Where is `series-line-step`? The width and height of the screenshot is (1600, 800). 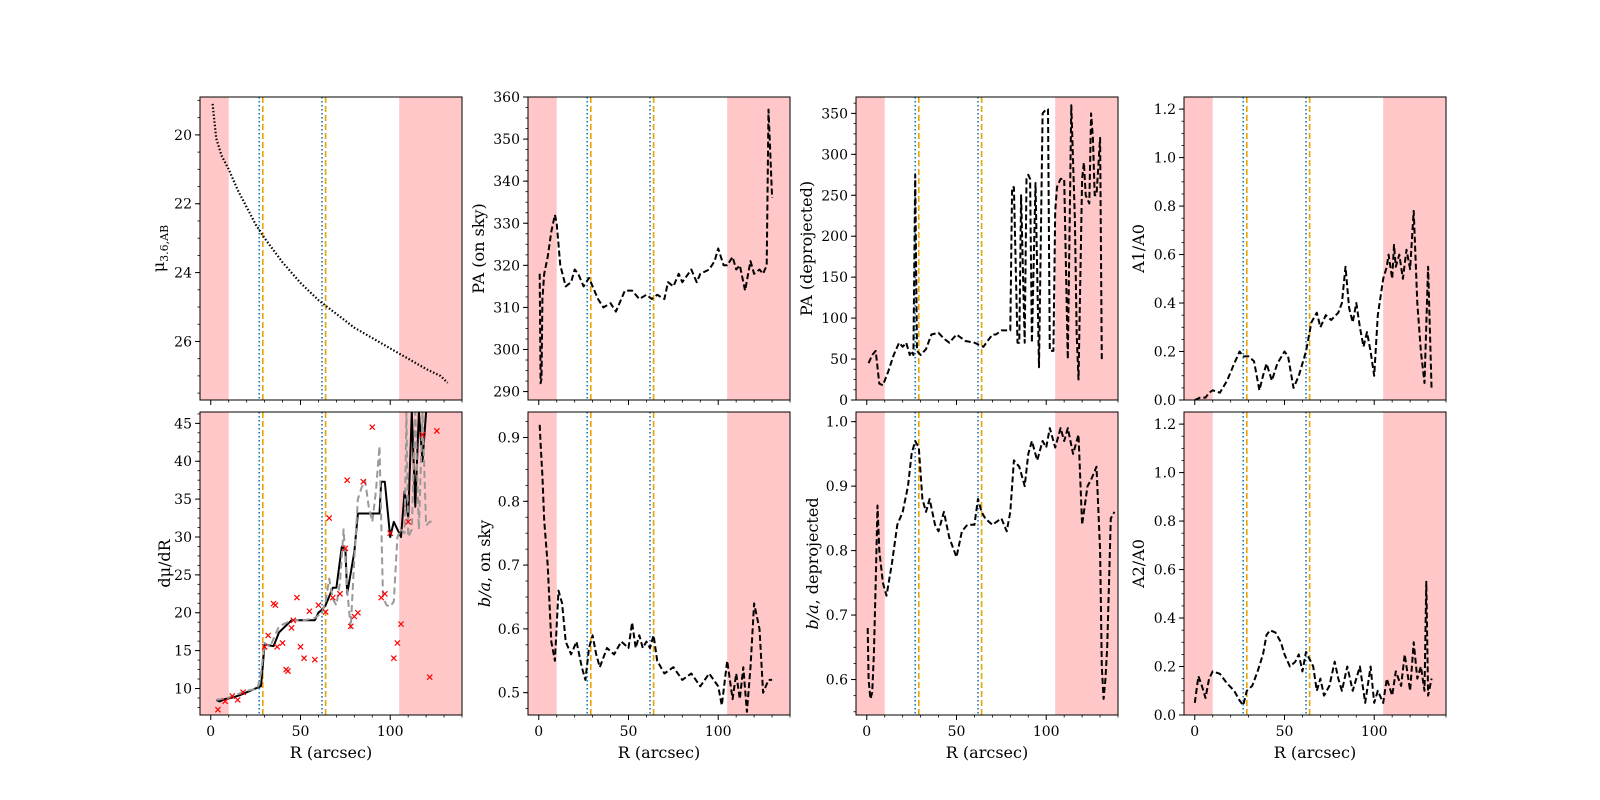 series-line-step is located at coordinates (321, 557).